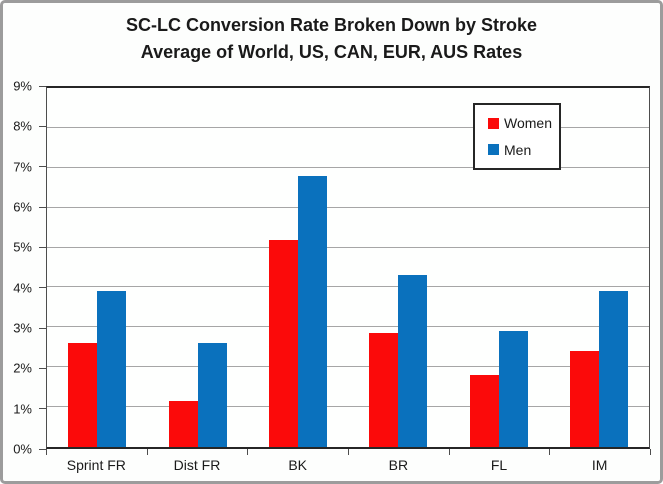 Image resolution: width=663 pixels, height=484 pixels. Describe the element at coordinates (348, 127) in the screenshot. I see `gridline-8%` at that location.